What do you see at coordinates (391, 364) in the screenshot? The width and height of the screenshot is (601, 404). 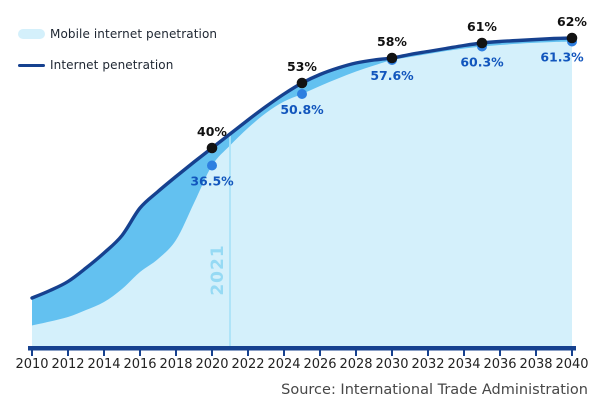 I see `x-tick-label: 2030` at bounding box center [391, 364].